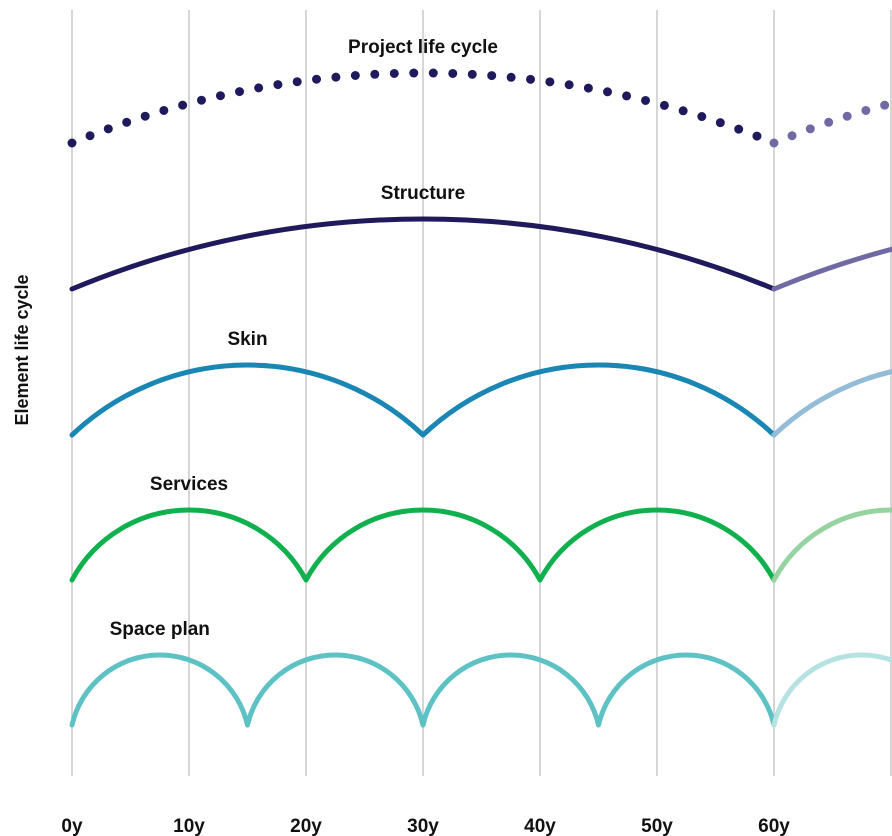 The width and height of the screenshot is (892, 836). Describe the element at coordinates (22, 349) in the screenshot. I see `y-axis-label: Element life cycle` at that location.